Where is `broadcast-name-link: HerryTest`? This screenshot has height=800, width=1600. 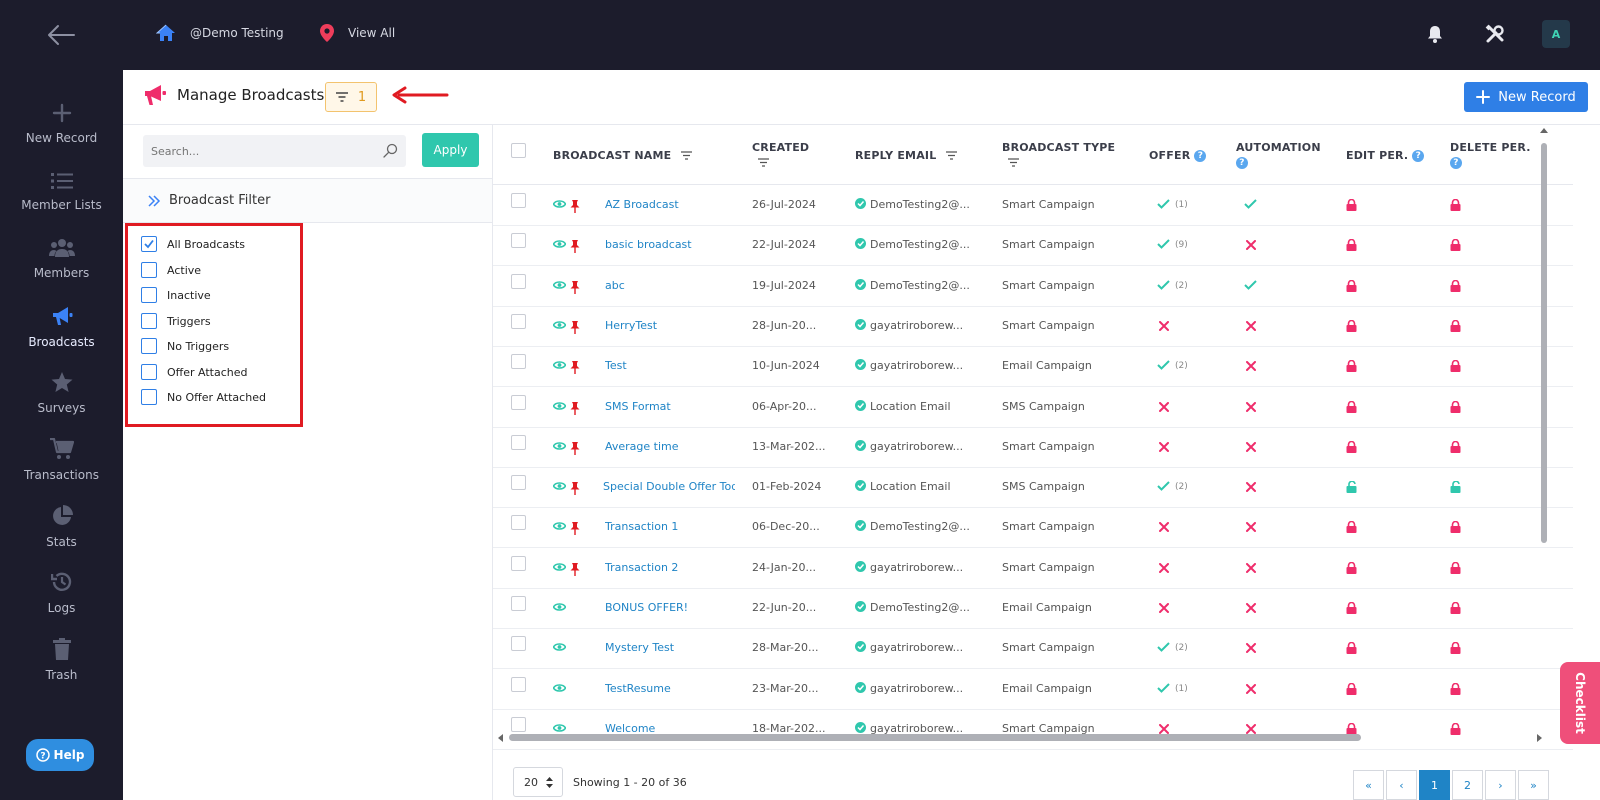 broadcast-name-link: HerryTest is located at coordinates (631, 325).